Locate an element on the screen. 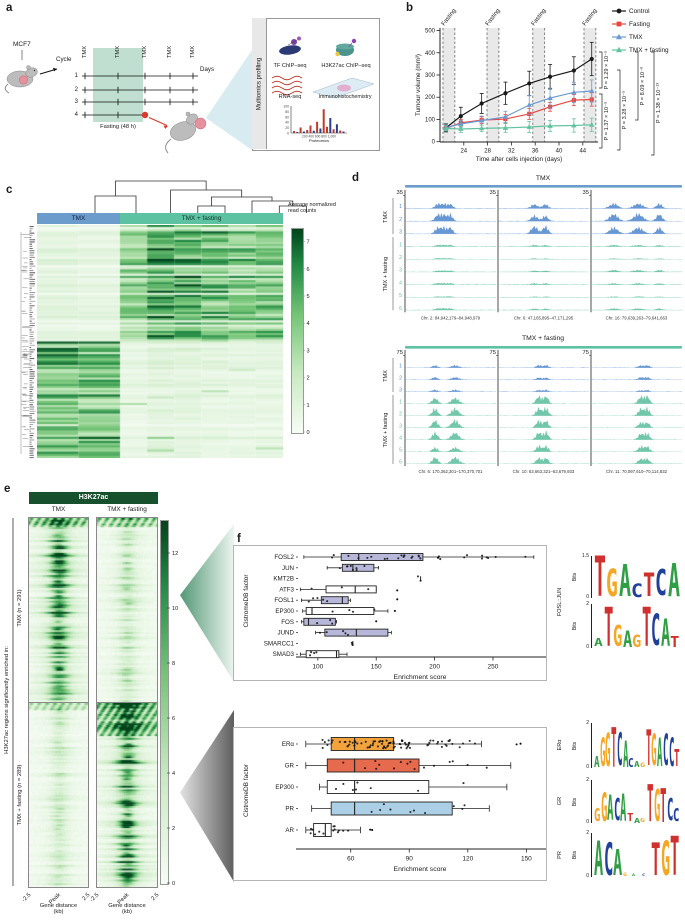  row-group-label: TMX is located at coordinates (386, 376).